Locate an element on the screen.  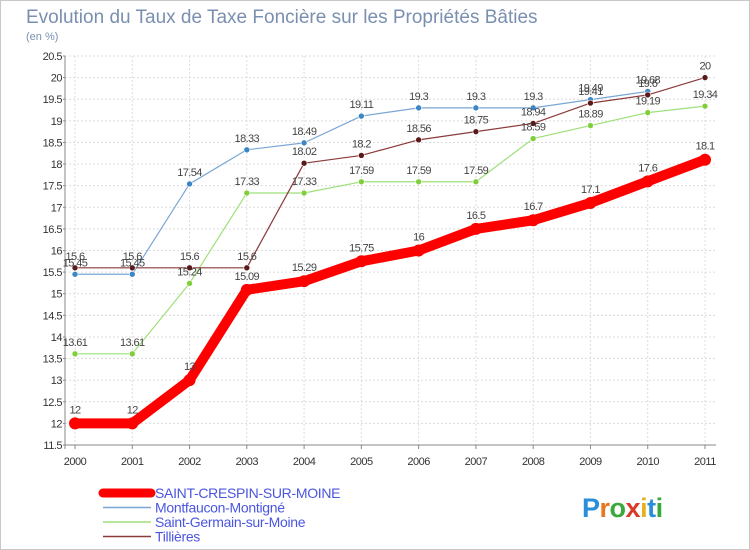
x-tick-label: 2011 is located at coordinates (705, 462).